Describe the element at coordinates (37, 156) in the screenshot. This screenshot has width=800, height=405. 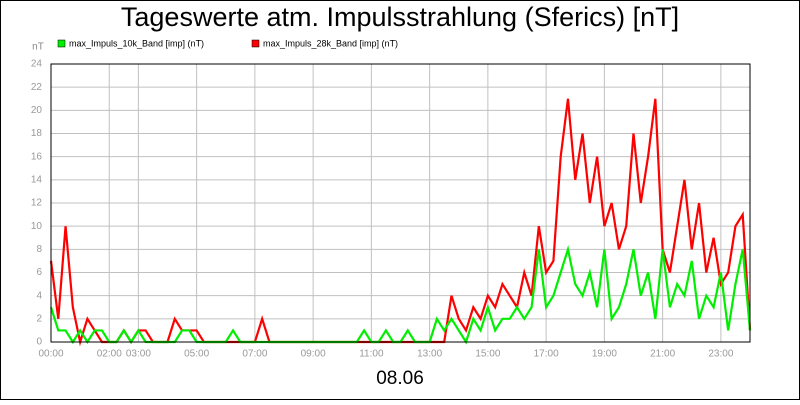
I see `y-tick-label: 16` at that location.